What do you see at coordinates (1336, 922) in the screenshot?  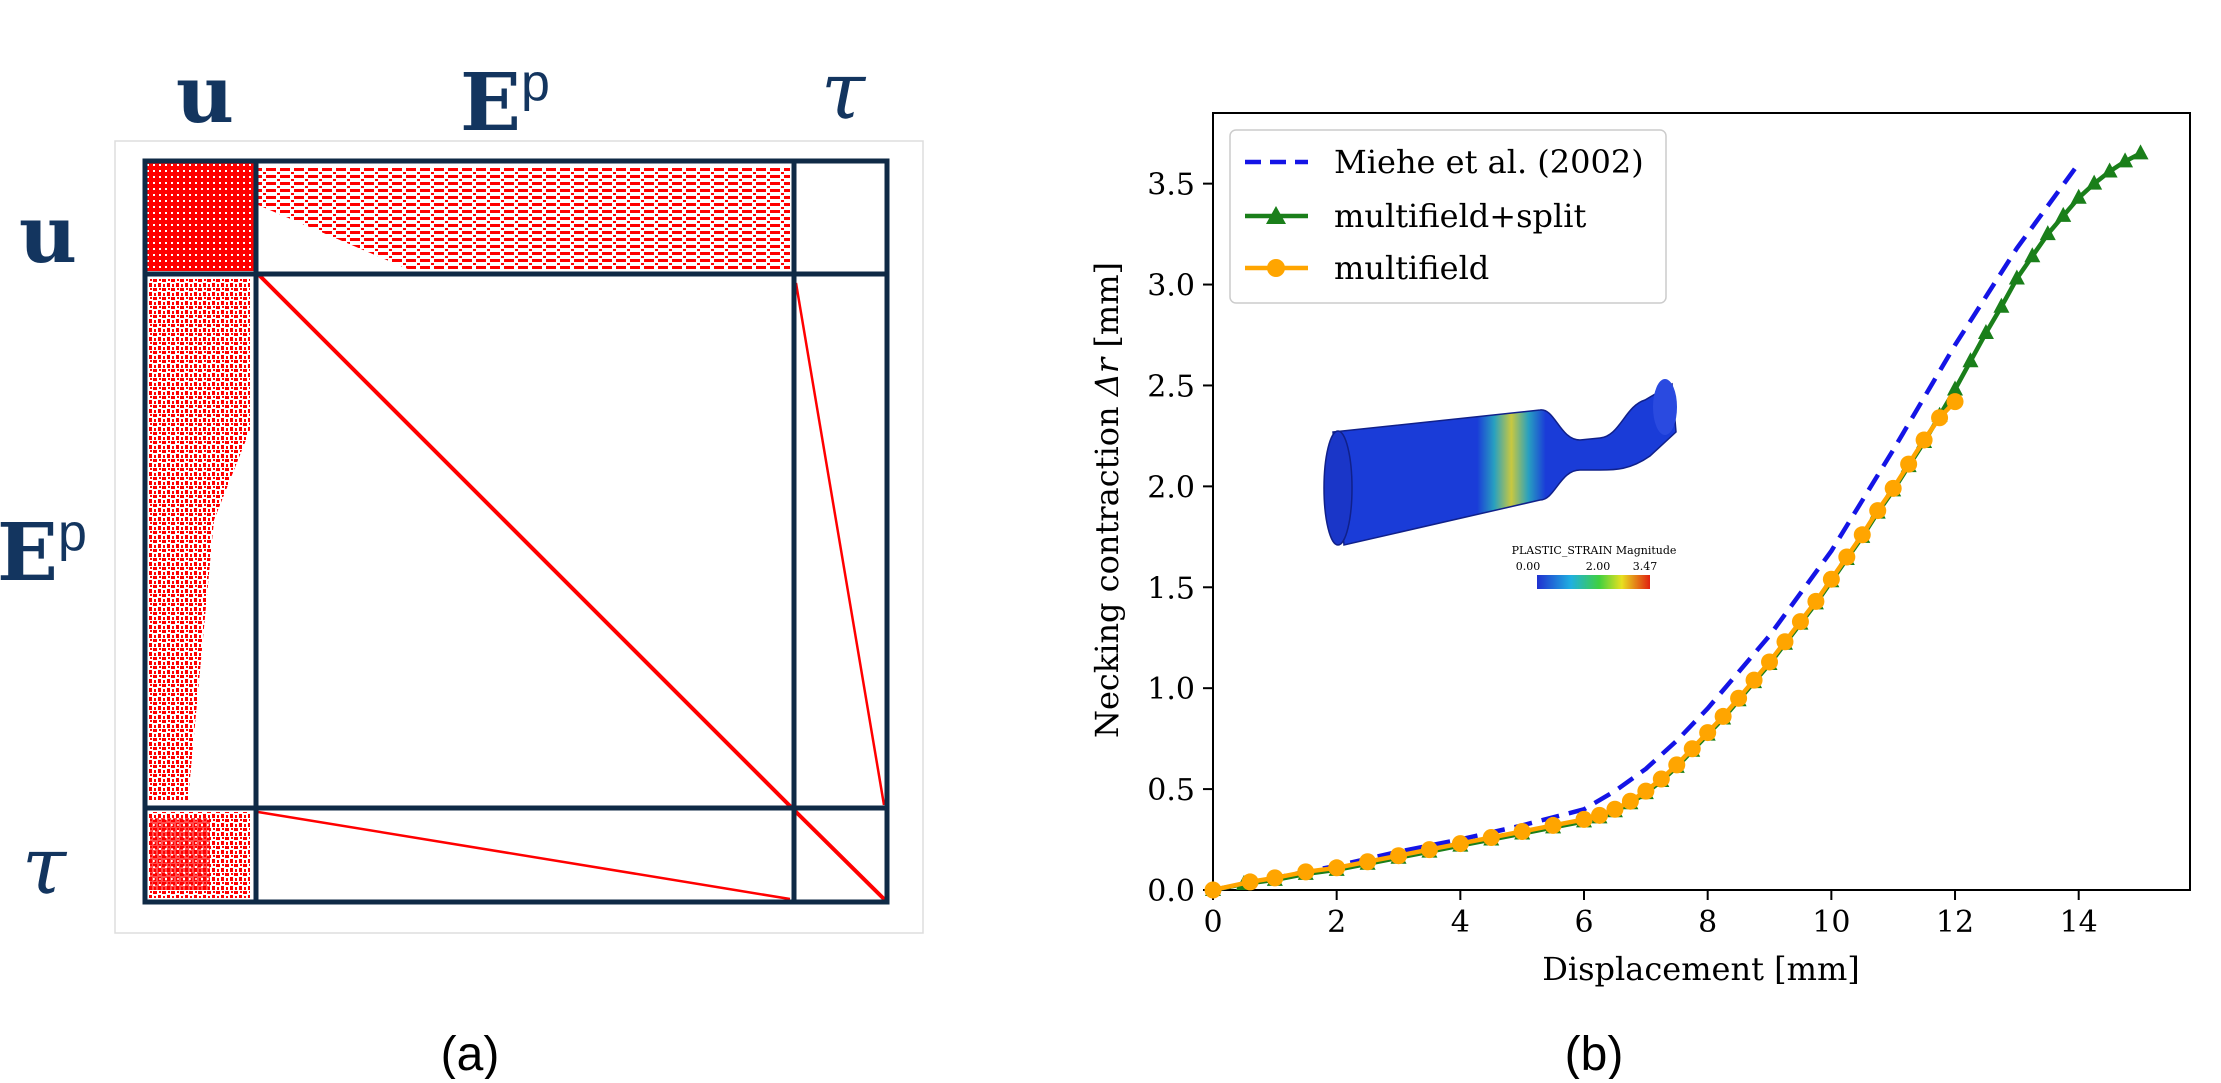 I see `x-tick-label: 2` at bounding box center [1336, 922].